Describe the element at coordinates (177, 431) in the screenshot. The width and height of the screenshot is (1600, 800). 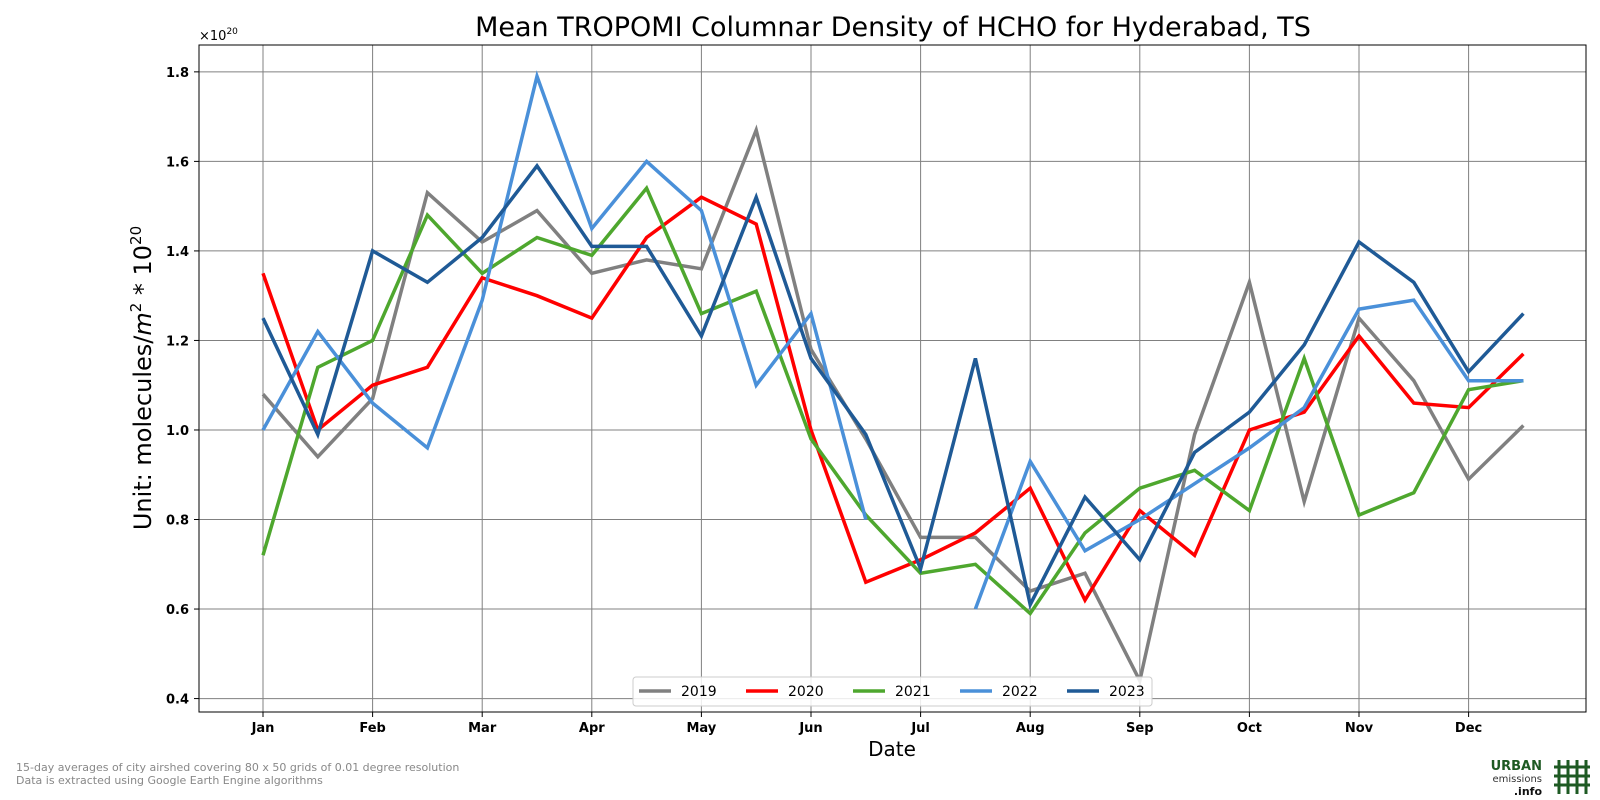
I see `y-tick-label: 1.0` at that location.